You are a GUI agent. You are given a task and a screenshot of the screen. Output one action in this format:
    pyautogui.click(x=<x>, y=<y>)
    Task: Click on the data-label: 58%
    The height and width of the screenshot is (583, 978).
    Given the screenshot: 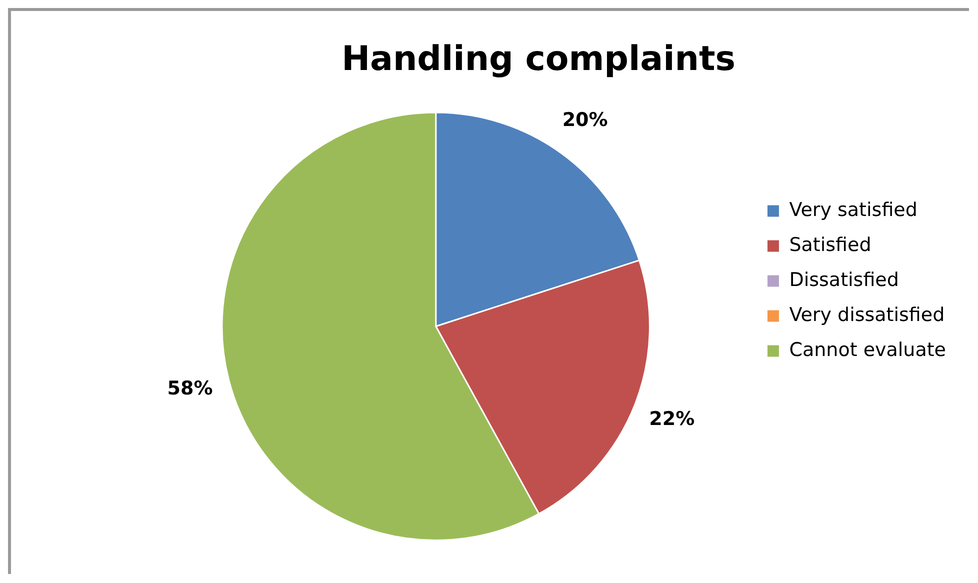 What is the action you would take?
    pyautogui.click(x=190, y=388)
    